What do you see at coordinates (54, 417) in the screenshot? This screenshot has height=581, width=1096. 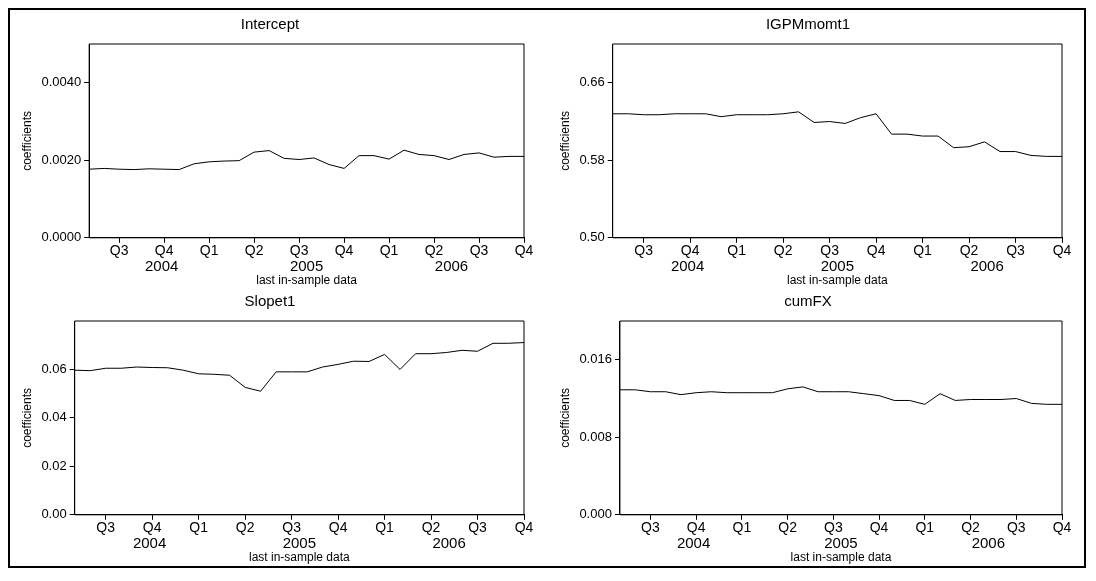 I see `y-tick-label: 0.04` at bounding box center [54, 417].